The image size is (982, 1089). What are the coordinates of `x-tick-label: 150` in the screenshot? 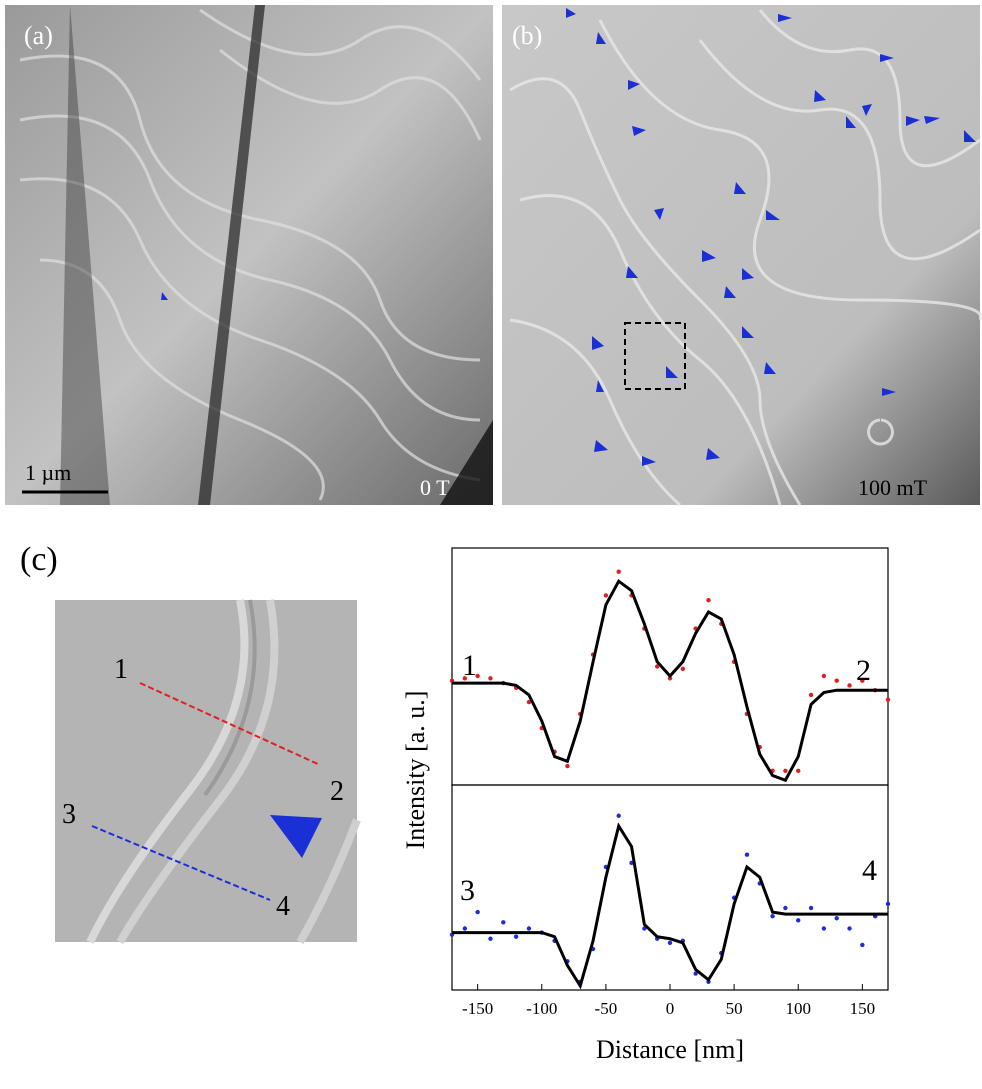 It's located at (863, 1008).